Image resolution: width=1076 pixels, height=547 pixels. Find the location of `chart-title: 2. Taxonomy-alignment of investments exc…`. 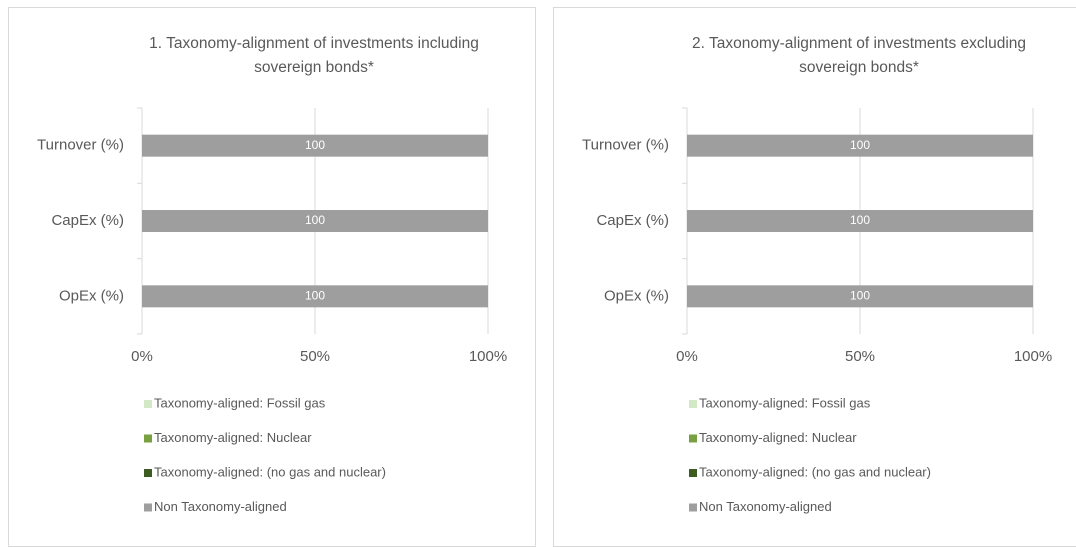

chart-title: 2. Taxonomy-alignment of investments exc… is located at coordinates (859, 55).